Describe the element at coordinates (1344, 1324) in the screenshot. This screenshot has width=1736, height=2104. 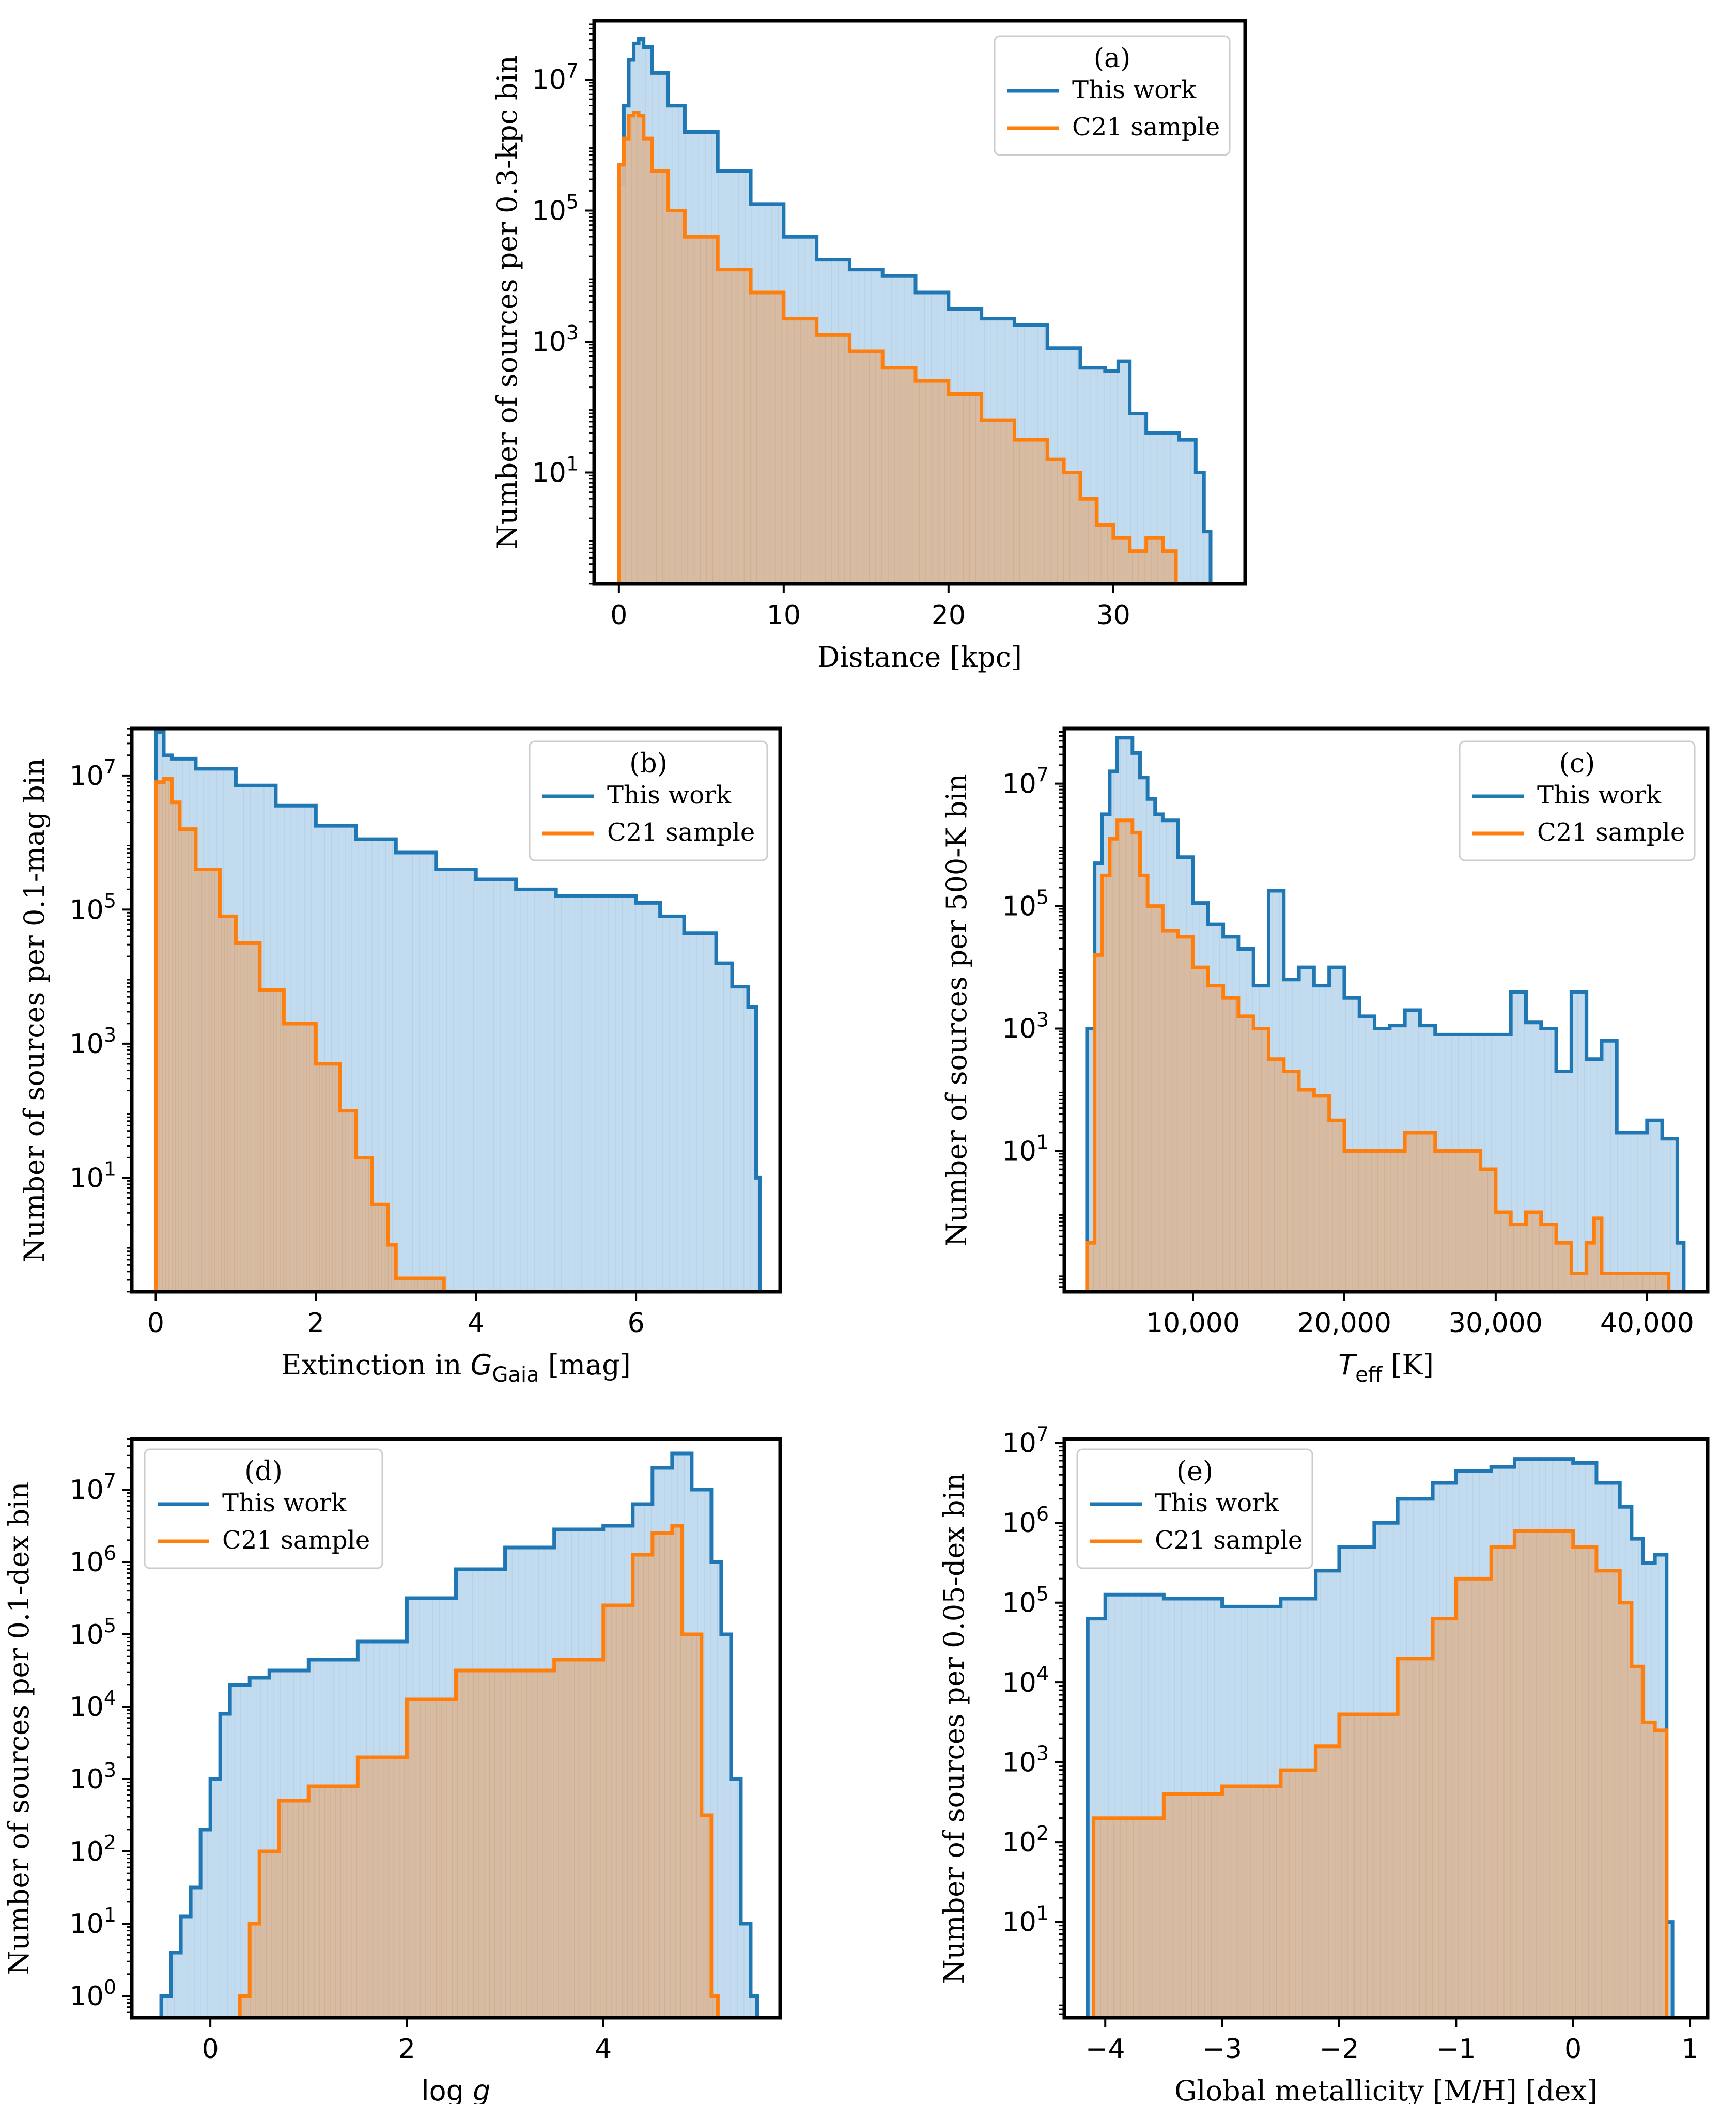
I see `x-tick-label: 20,000` at that location.